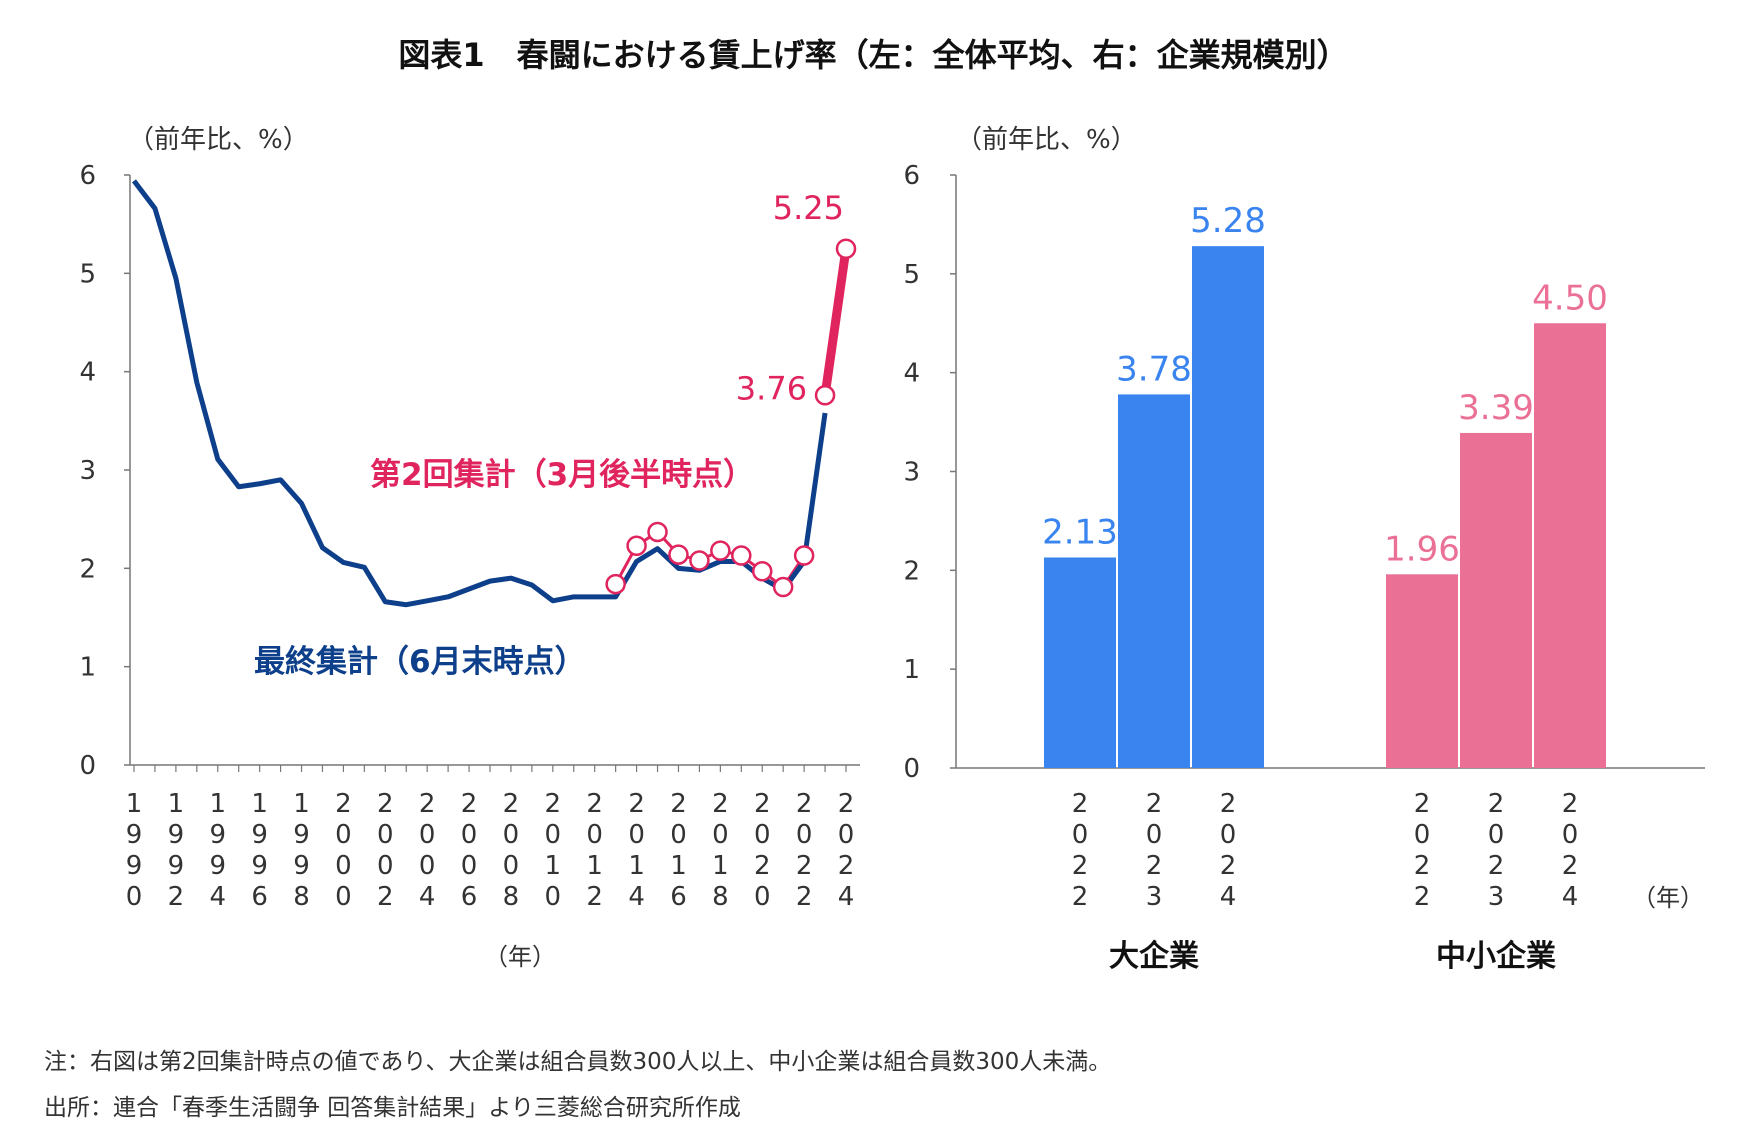  Describe the element at coordinates (1496, 408) in the screenshot. I see `data-label: 3.39` at that location.